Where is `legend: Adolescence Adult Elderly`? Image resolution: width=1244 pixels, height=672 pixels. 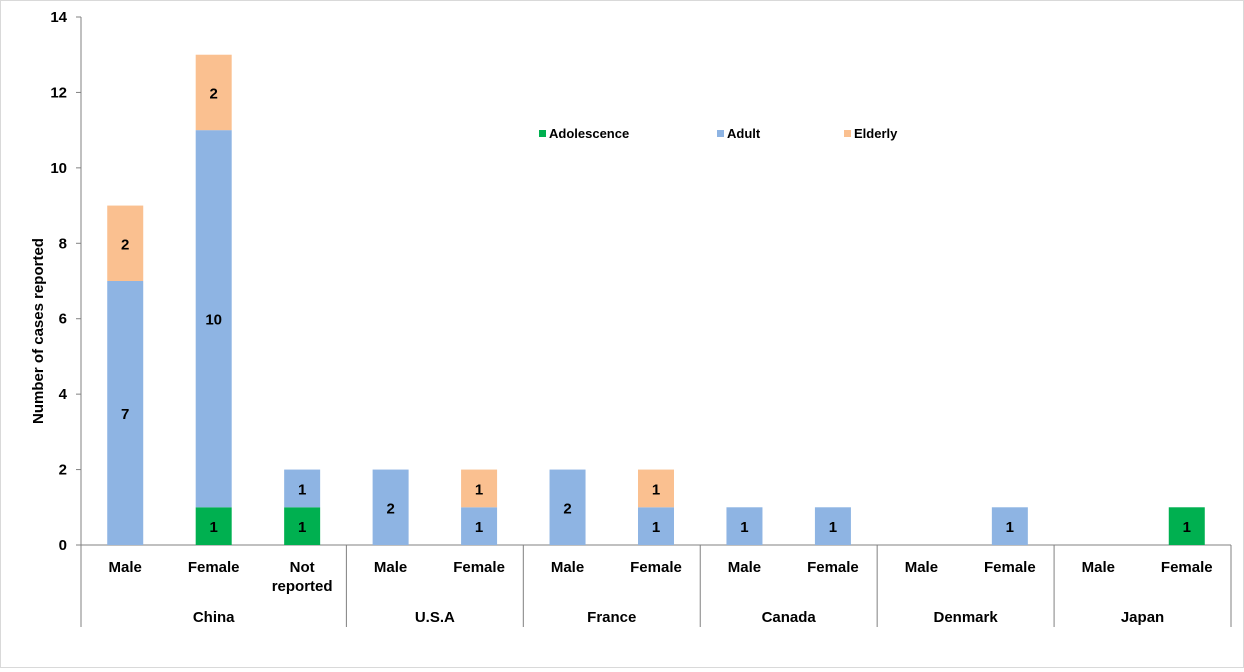
legend: Adolescence Adult Elderly is located at coordinates (718, 133).